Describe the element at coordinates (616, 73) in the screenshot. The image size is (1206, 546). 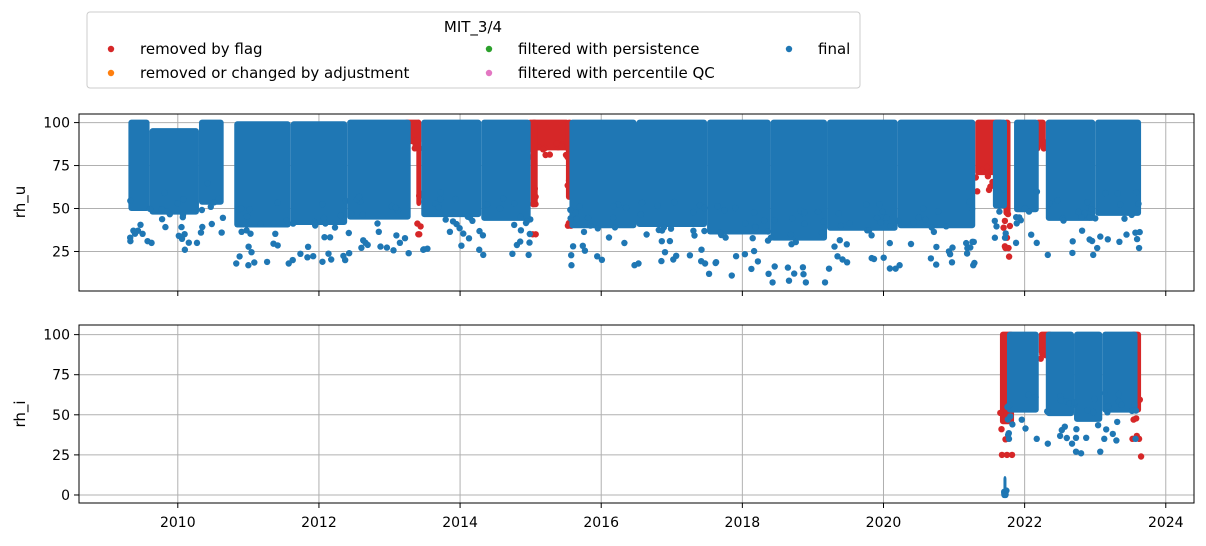
I see `legend-label-percentile-qc: filtered with percentile QC` at that location.